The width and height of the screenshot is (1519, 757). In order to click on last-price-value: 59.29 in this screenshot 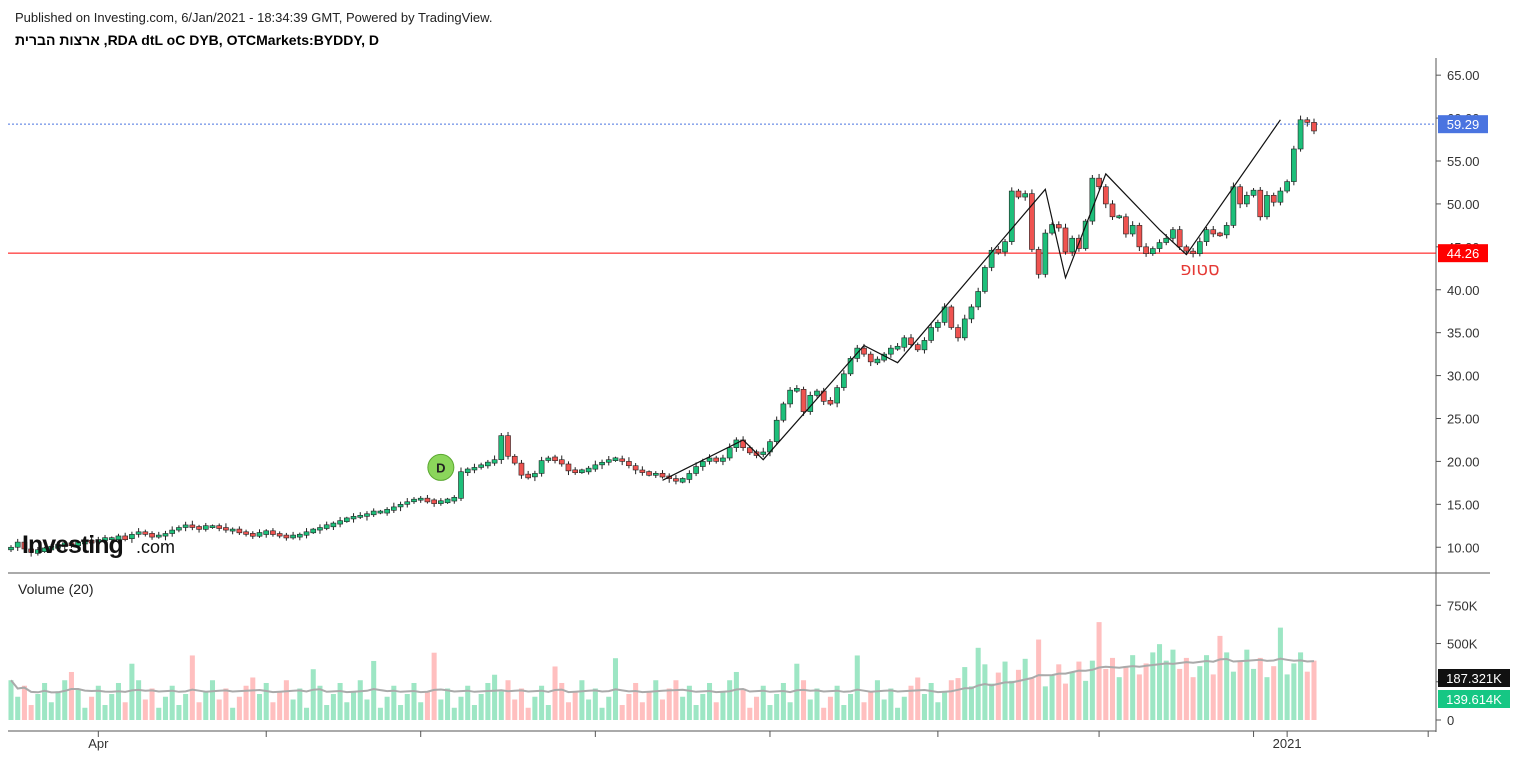, I will do `click(1463, 124)`.